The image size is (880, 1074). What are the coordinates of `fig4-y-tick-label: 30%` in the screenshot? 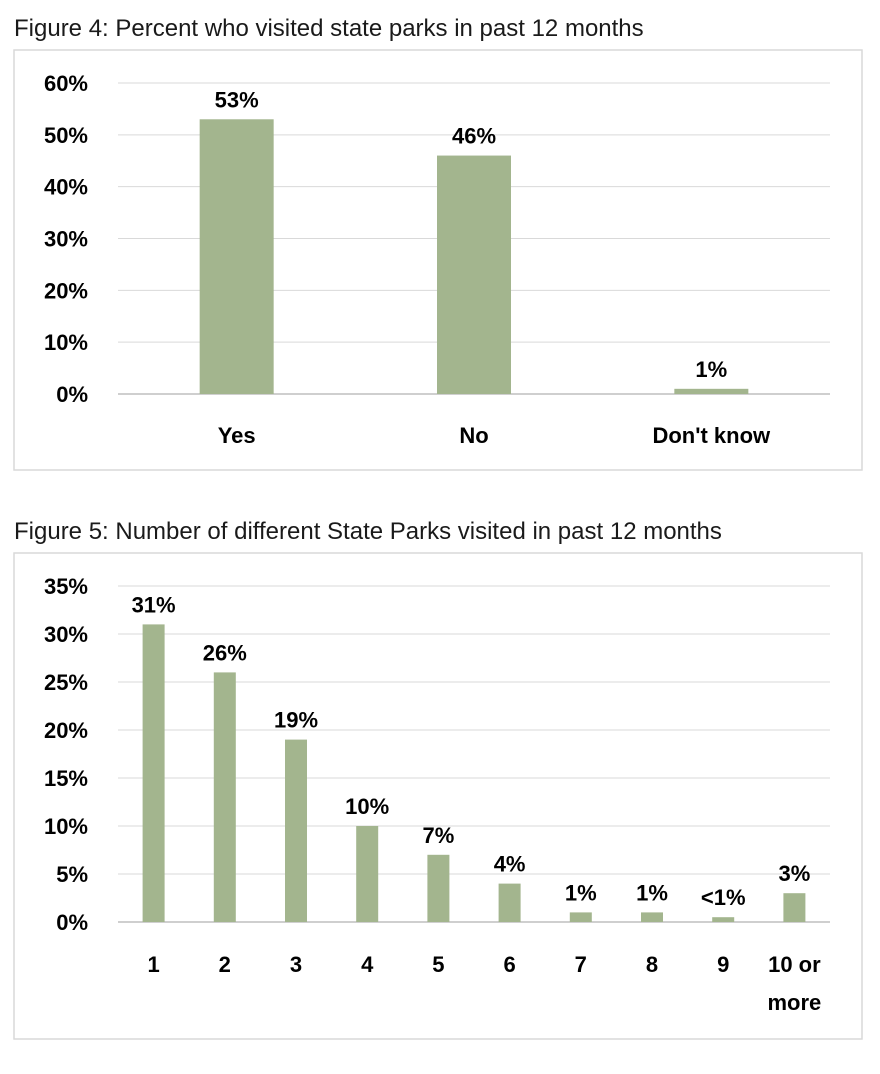 It's located at (66, 239).